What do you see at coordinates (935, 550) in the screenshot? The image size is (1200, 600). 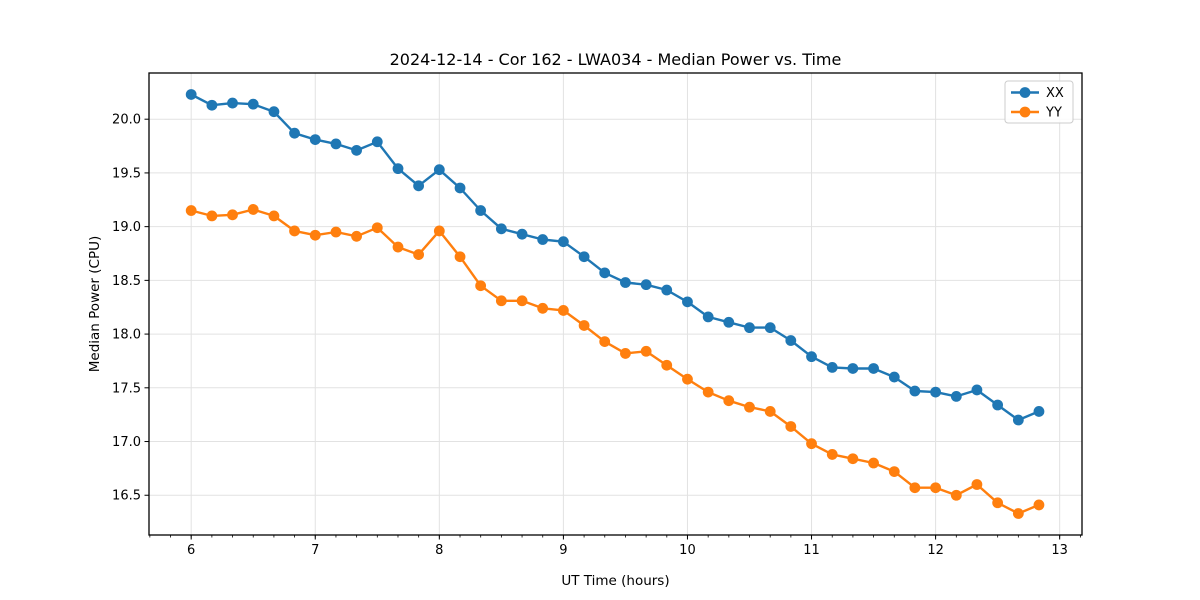 I see `x-tick-label: 12` at bounding box center [935, 550].